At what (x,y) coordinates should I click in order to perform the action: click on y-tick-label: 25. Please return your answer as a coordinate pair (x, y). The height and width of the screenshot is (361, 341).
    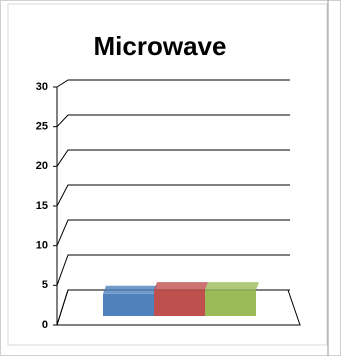
    Looking at the image, I should click on (42, 127).